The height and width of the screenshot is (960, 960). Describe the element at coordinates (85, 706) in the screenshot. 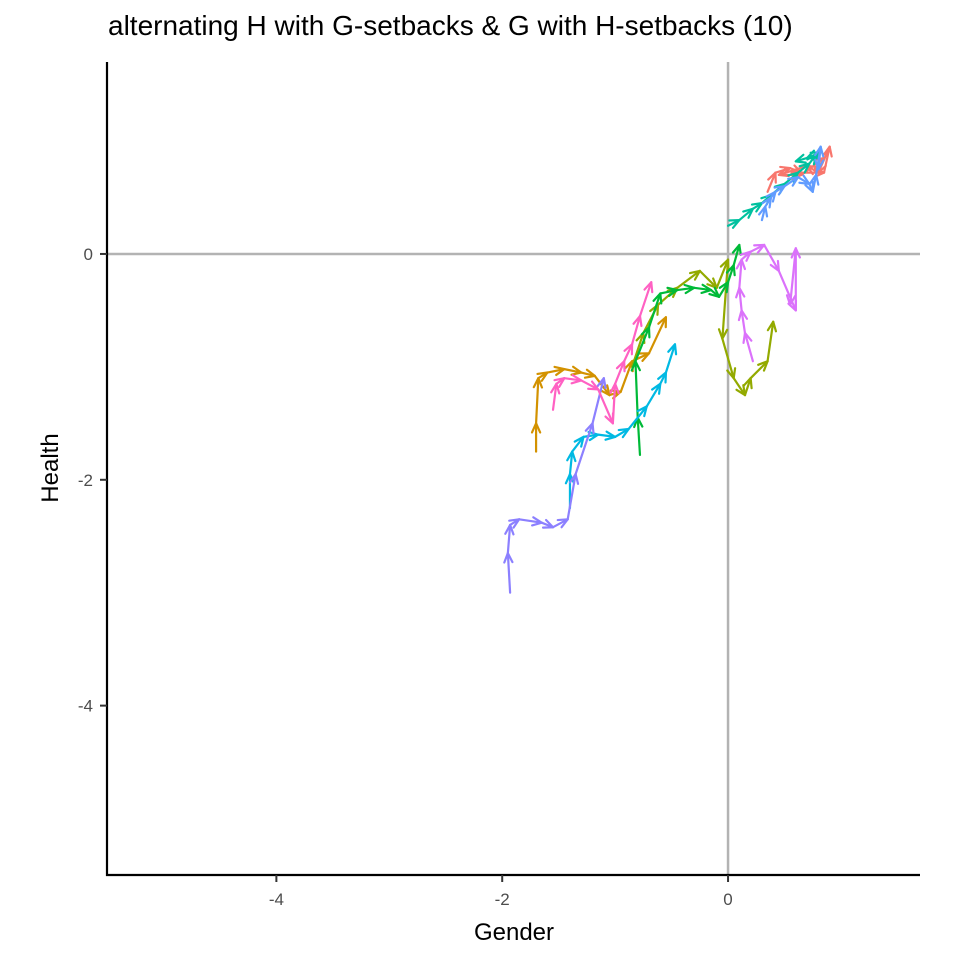

I see `y-tick-label: -4` at that location.